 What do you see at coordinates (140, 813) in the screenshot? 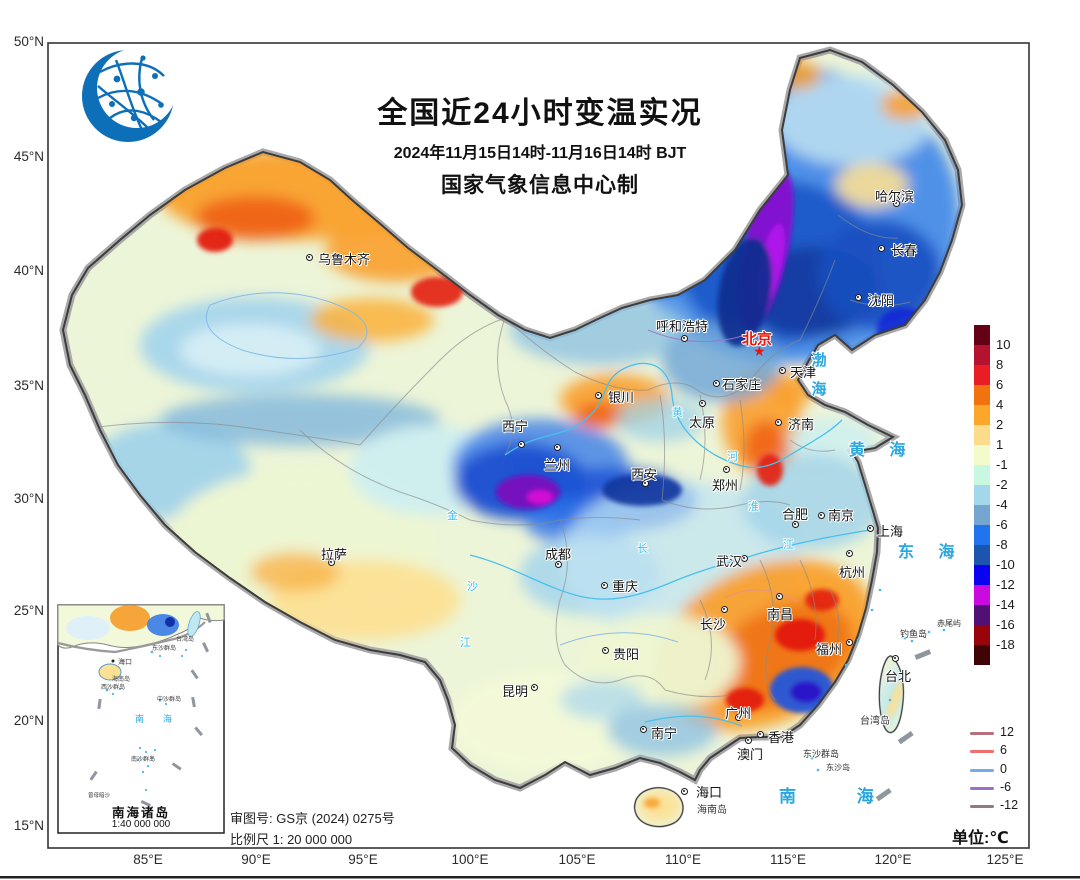
I see `inset-title: 南海诸岛` at bounding box center [140, 813].